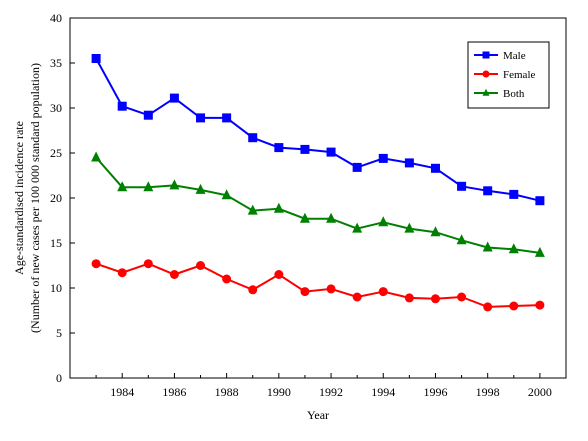  Describe the element at coordinates (318, 415) in the screenshot. I see `x-axis-title: Year` at that location.